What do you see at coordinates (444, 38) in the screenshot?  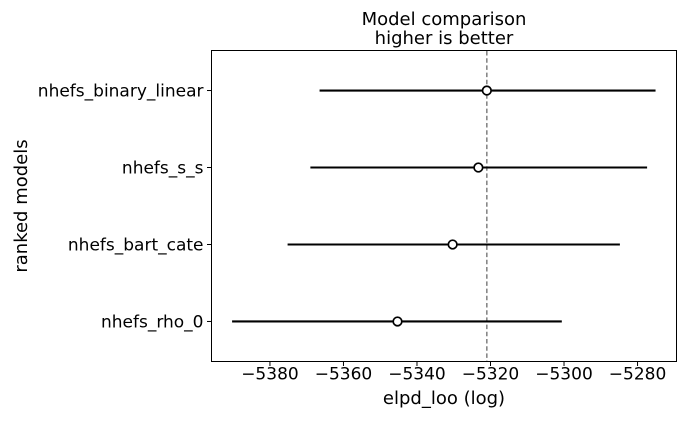 I see `chart-subtitle: higher is better` at bounding box center [444, 38].